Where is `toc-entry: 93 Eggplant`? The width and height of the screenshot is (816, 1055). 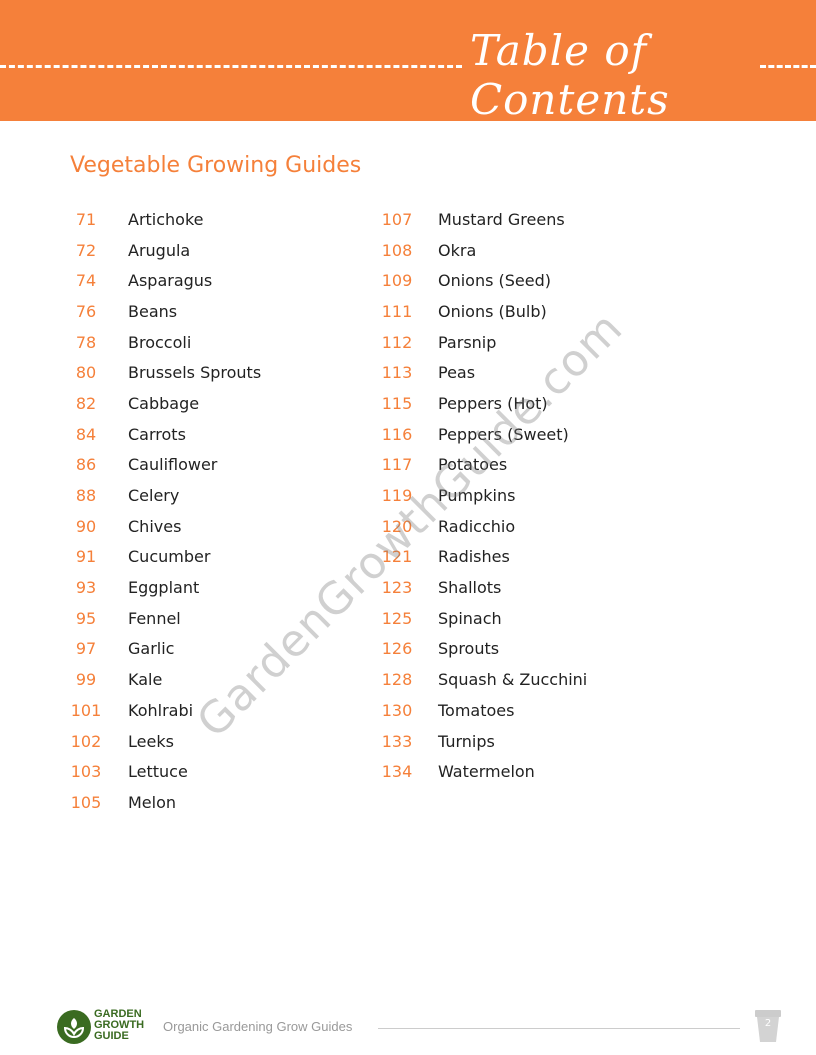
toc-entry: 93 Eggplant is located at coordinates (165, 587).